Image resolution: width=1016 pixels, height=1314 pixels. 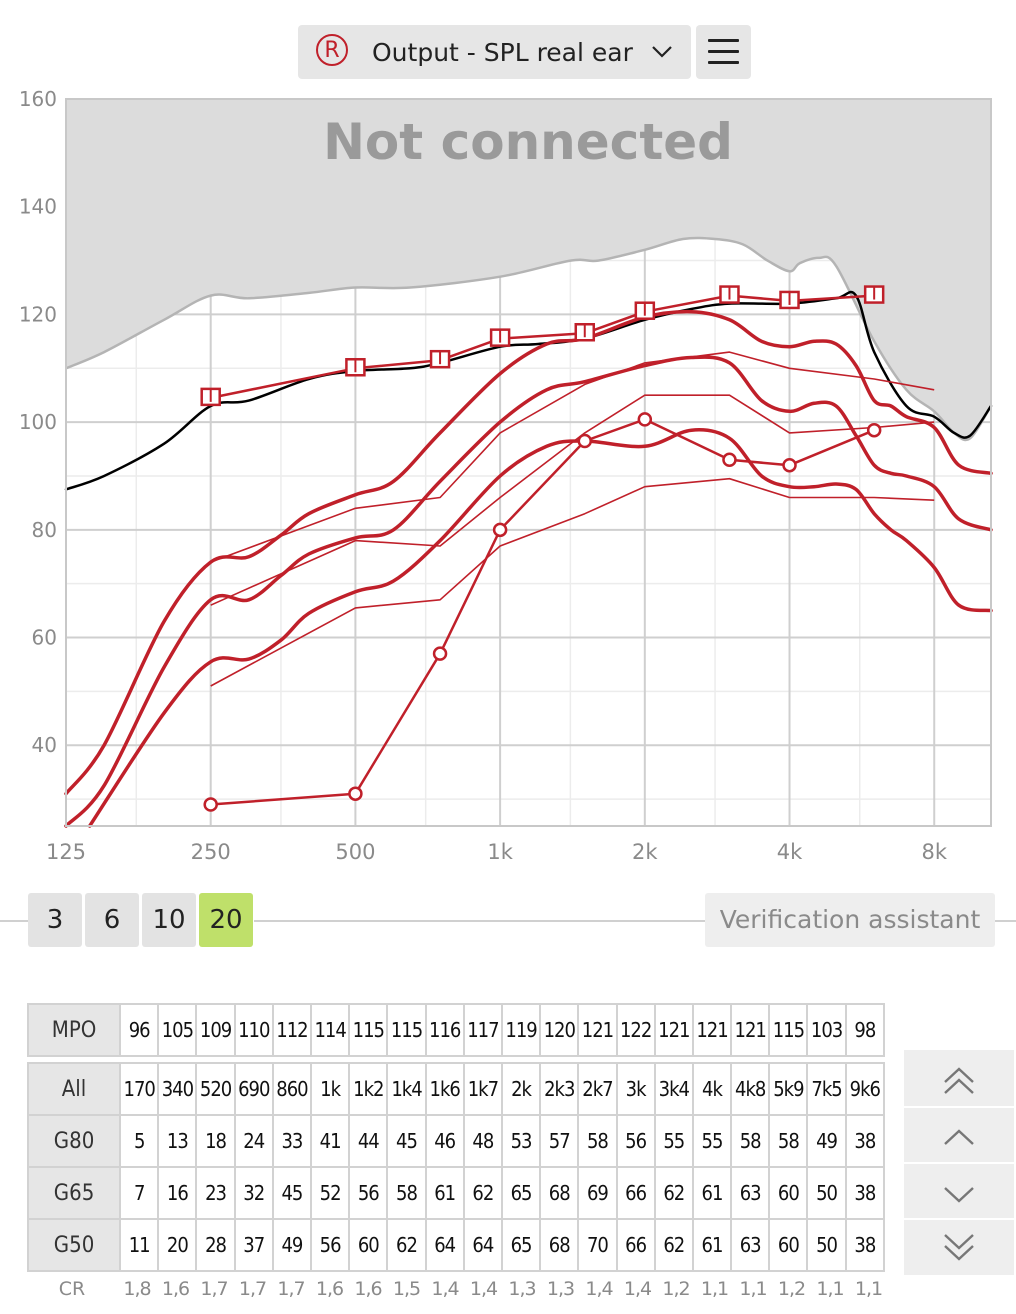 I want to click on all-cell: 1k6, so click(x=444, y=1089).